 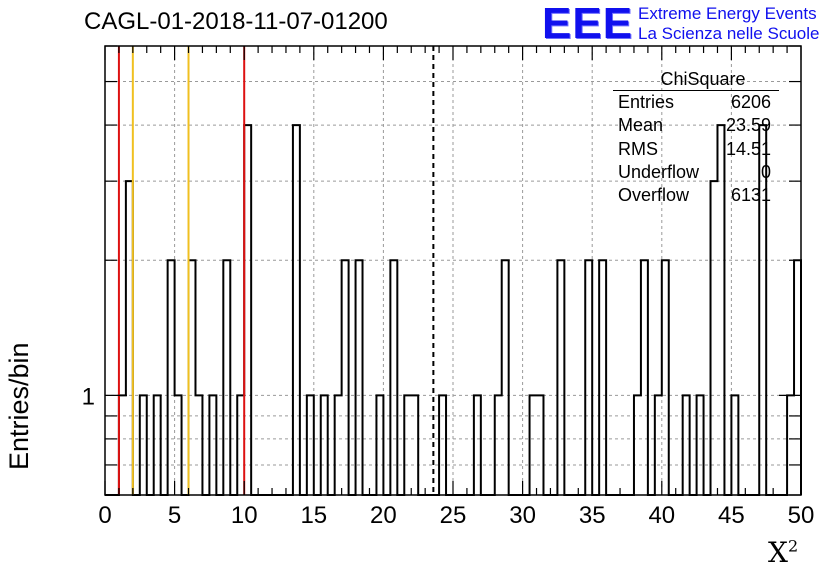 What do you see at coordinates (244, 515) in the screenshot?
I see `x-tick-label: 10` at bounding box center [244, 515].